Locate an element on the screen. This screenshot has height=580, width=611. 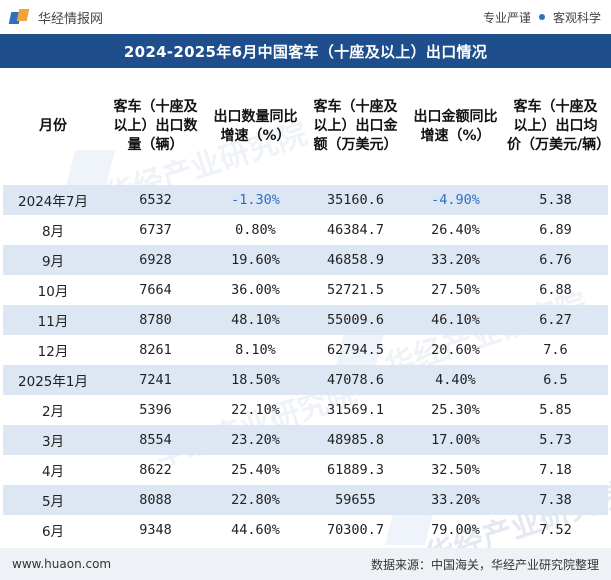
cell-amount-growth: 26.40% is located at coordinates (455, 230).